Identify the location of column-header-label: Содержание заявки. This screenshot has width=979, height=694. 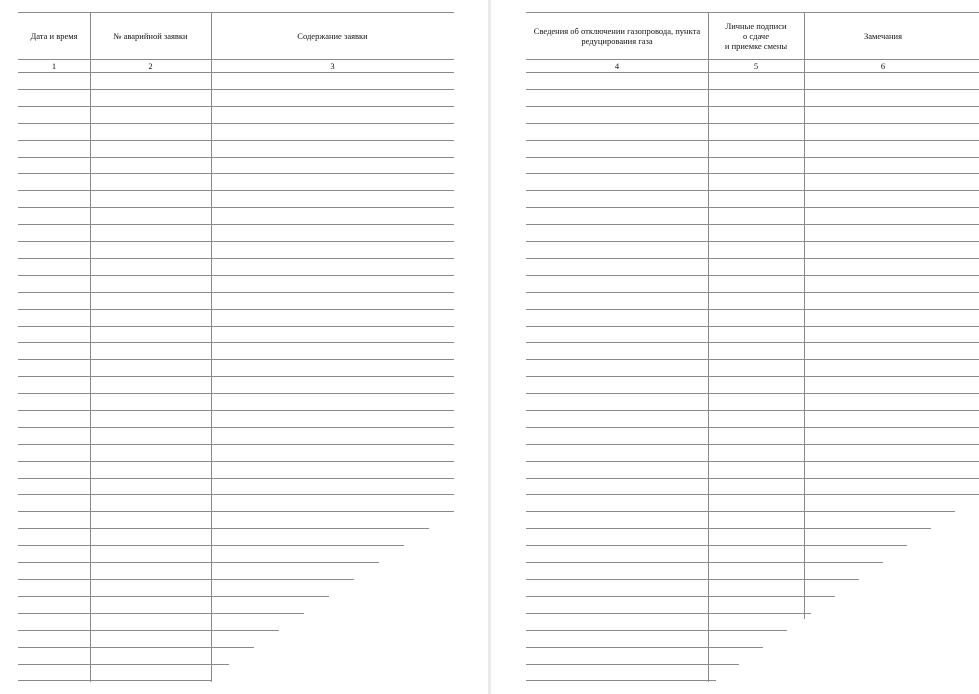
(332, 36).